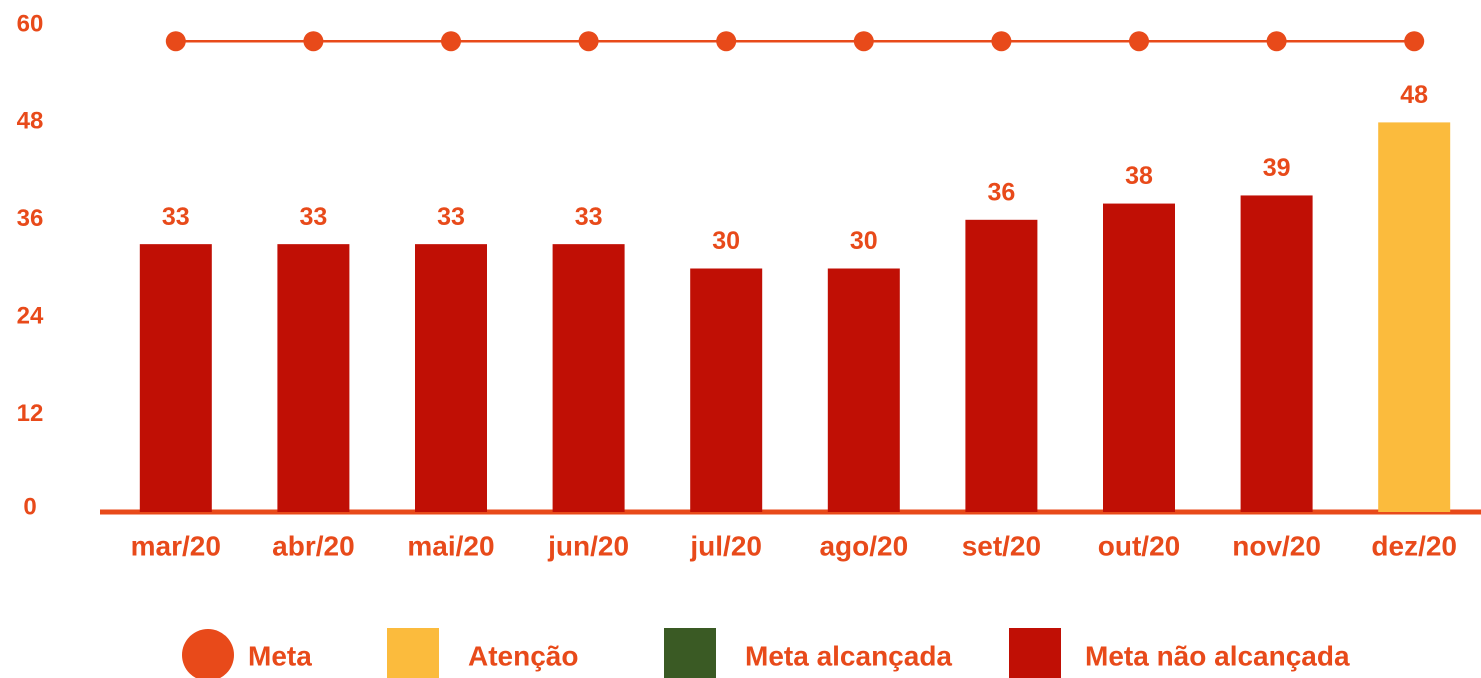 This screenshot has height=678, width=1481. Describe the element at coordinates (280, 655) in the screenshot. I see `legend-label: Meta` at that location.